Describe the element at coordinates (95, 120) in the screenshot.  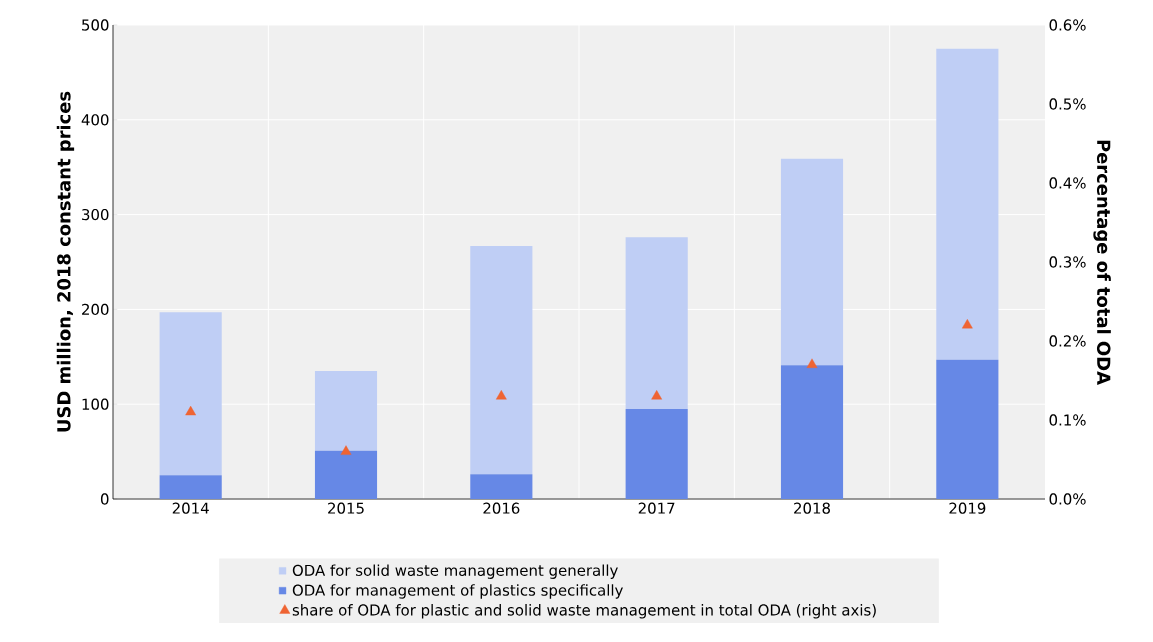
I see `y-tick-label: 400` at that location.